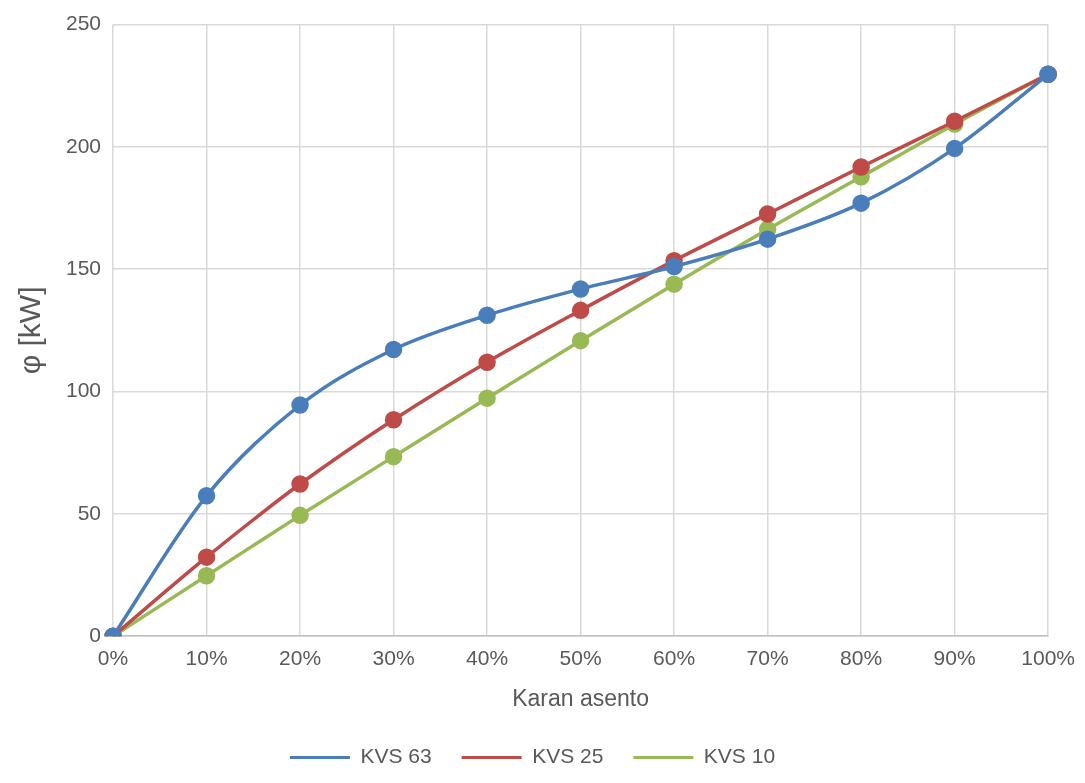 The height and width of the screenshot is (783, 1085). I want to click on x-axis-title: Karan asento, so click(581, 697).